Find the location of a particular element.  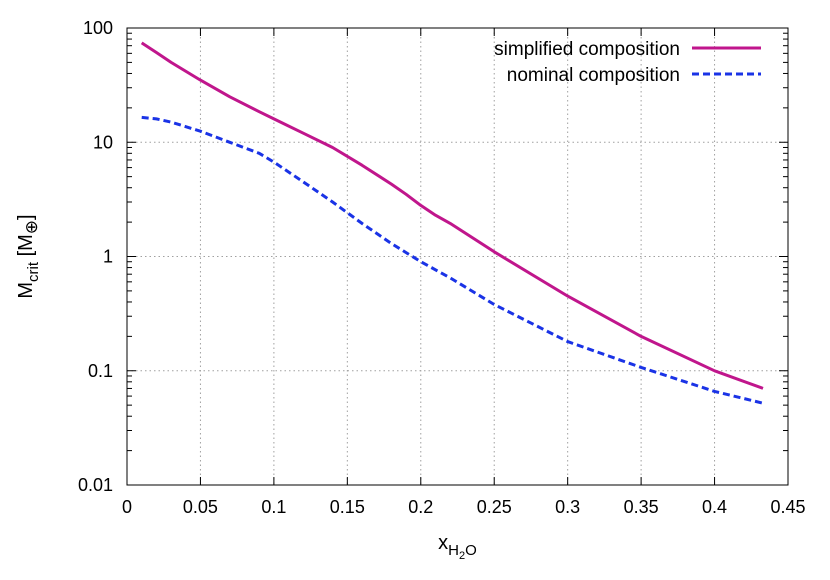

x-tick-label: 0.05 is located at coordinates (200, 507).